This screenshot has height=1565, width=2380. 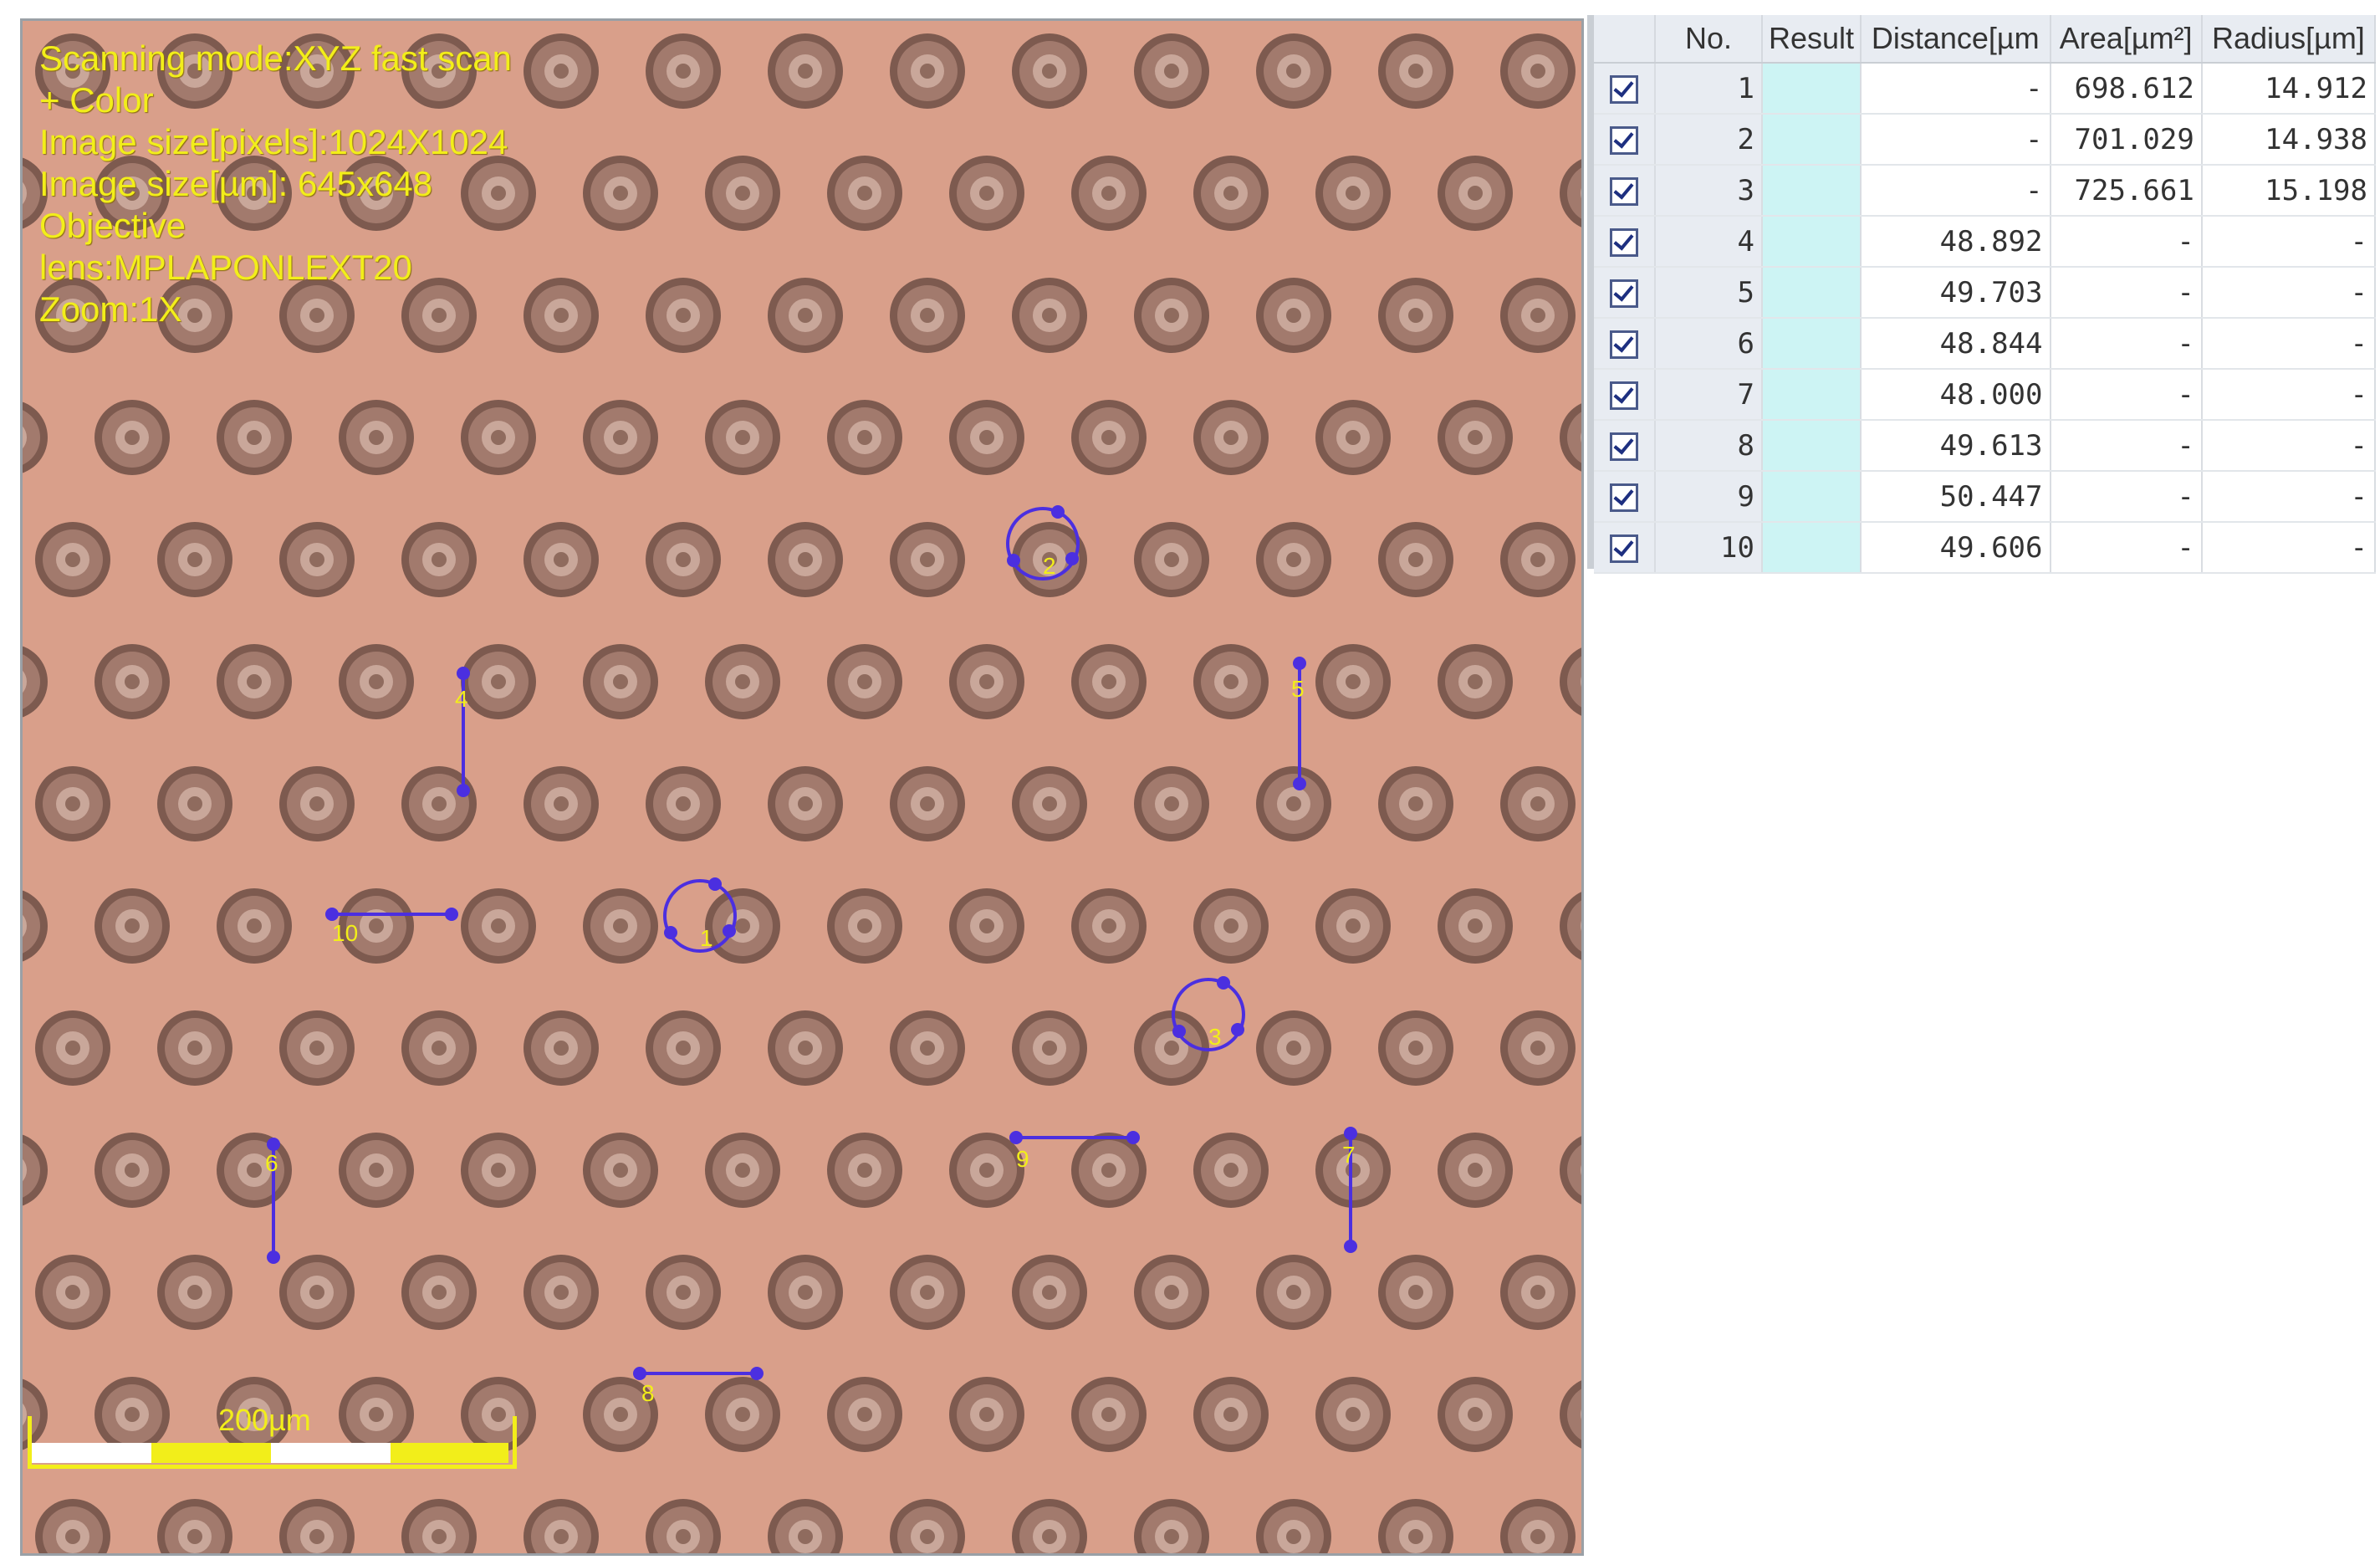 What do you see at coordinates (236, 183) in the screenshot?
I see `info-line-image-size-um: Image size[µm]: 645x648` at bounding box center [236, 183].